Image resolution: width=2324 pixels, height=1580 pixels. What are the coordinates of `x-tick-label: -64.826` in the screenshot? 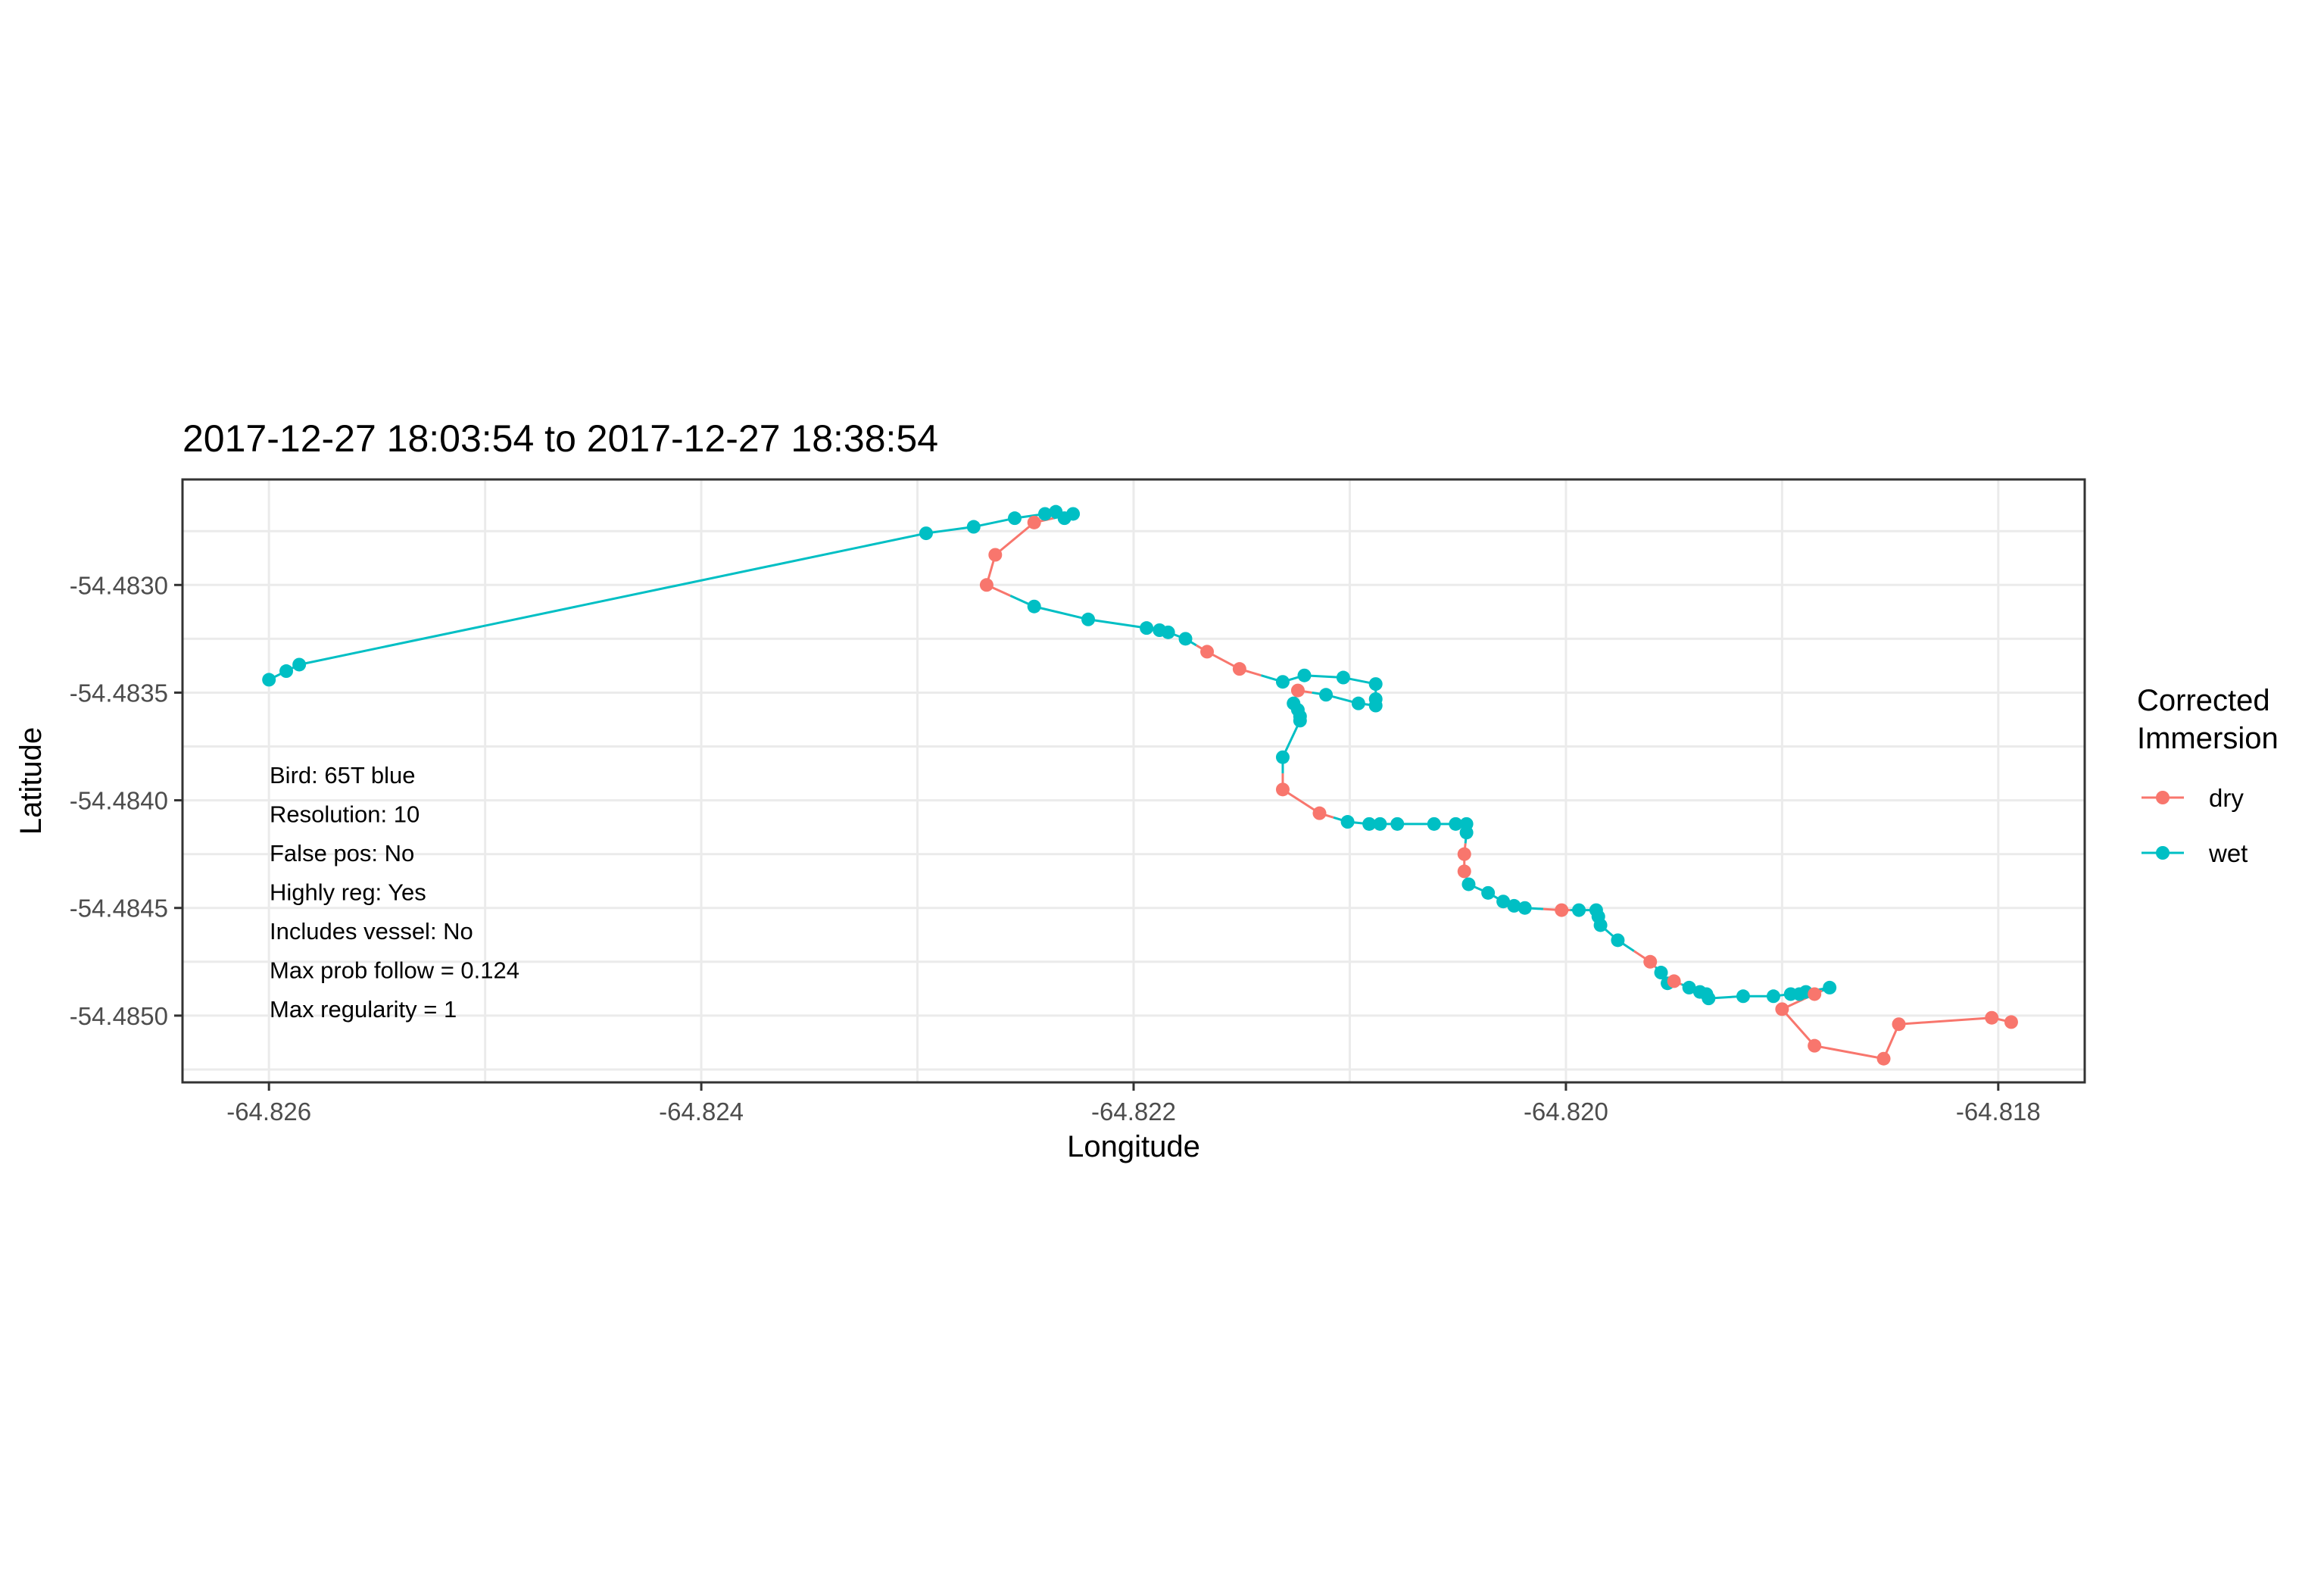 It's located at (268, 1112).